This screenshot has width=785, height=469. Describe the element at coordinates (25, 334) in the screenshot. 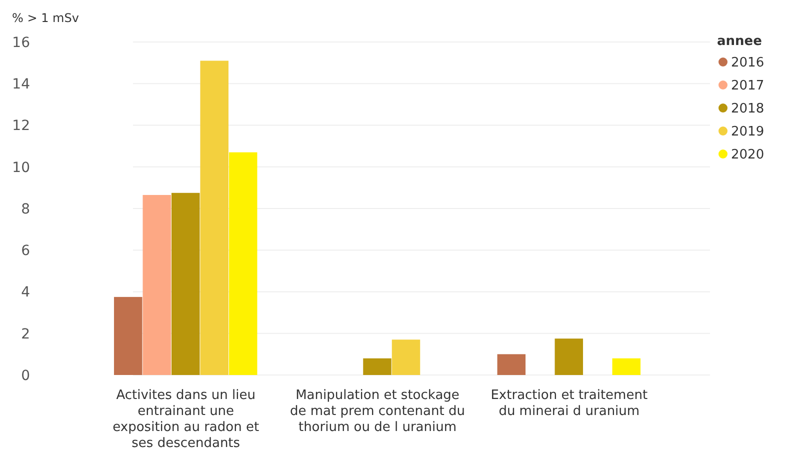

I see `y-tick-label: 2` at that location.